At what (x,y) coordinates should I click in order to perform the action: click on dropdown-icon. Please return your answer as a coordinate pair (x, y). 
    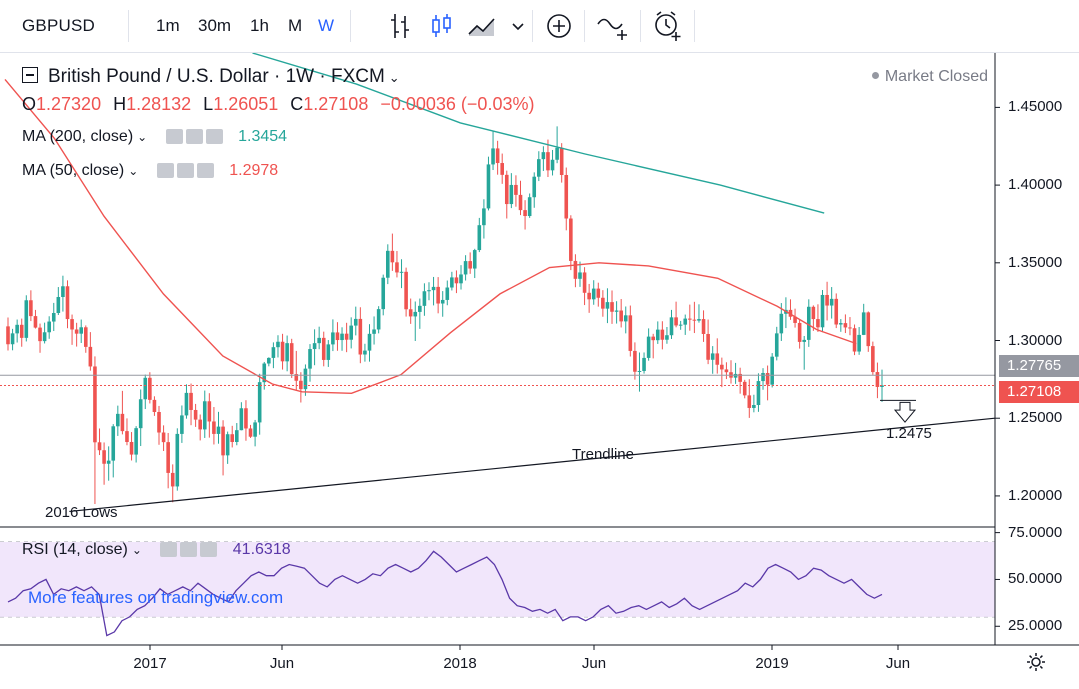
    Looking at the image, I should click on (518, 26).